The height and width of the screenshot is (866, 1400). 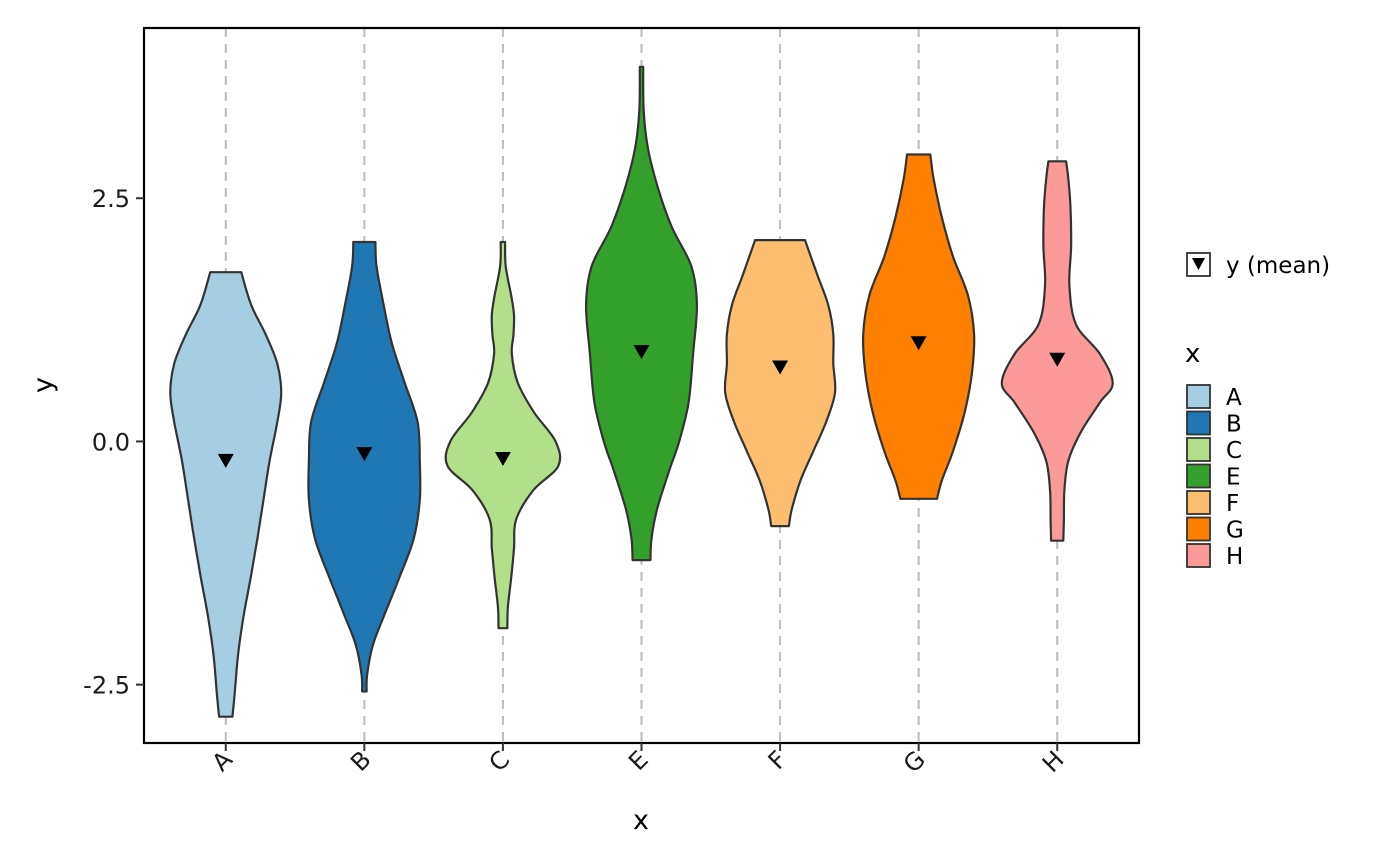 I want to click on legend-swatch-F, so click(x=1198, y=502).